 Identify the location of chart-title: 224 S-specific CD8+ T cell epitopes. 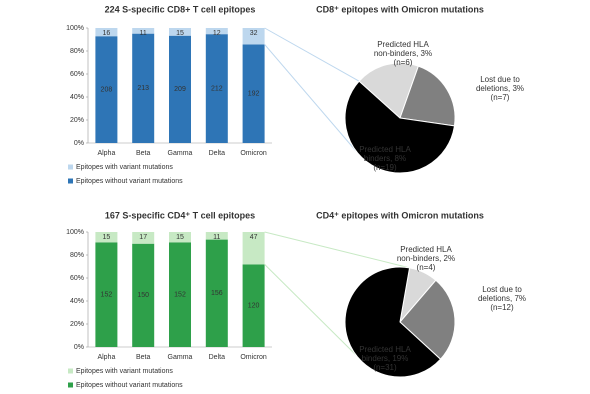
(180, 9).